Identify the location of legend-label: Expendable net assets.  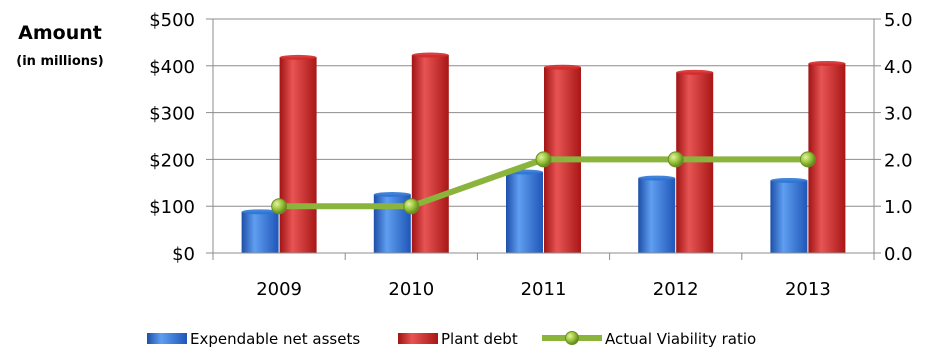
(275, 339).